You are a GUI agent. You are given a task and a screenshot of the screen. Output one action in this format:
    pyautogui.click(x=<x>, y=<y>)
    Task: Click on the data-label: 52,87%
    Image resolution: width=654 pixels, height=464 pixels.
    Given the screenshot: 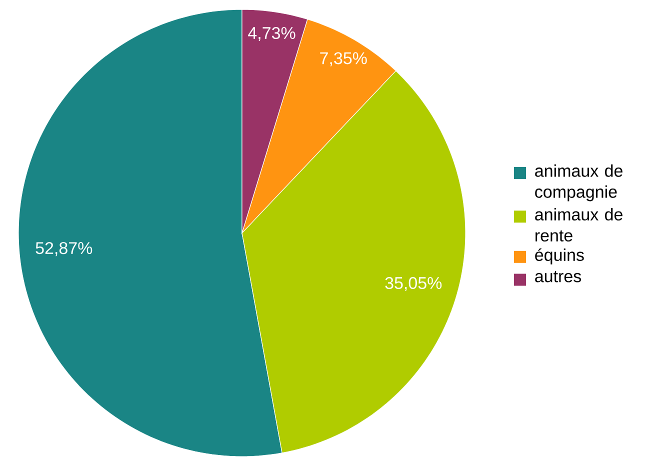 What is the action you would take?
    pyautogui.click(x=64, y=249)
    